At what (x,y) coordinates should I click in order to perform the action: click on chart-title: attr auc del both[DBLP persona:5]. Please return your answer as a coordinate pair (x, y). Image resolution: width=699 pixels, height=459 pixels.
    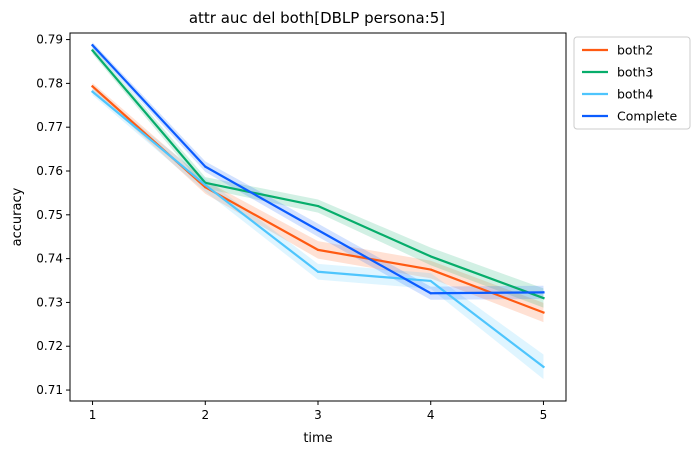
    Looking at the image, I should click on (317, 18).